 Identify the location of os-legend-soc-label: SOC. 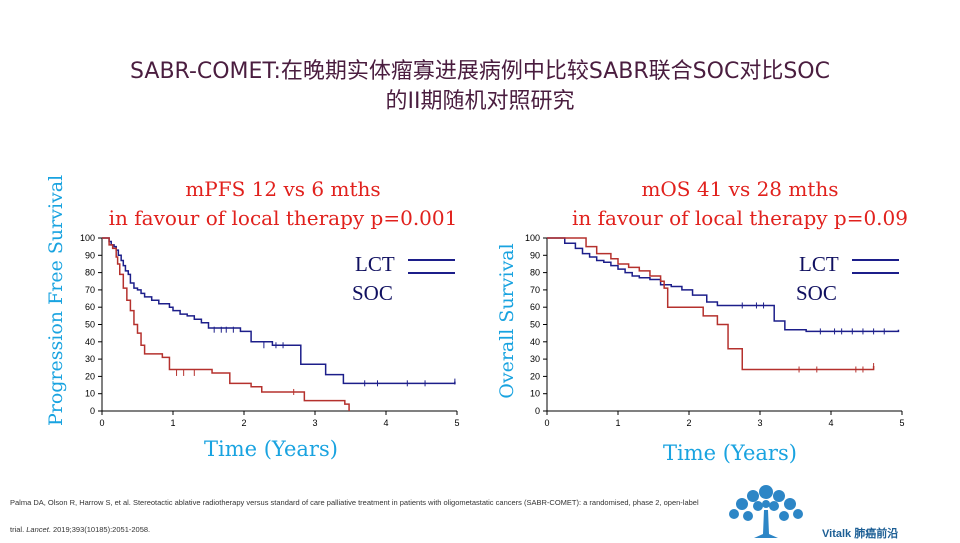
(816, 293).